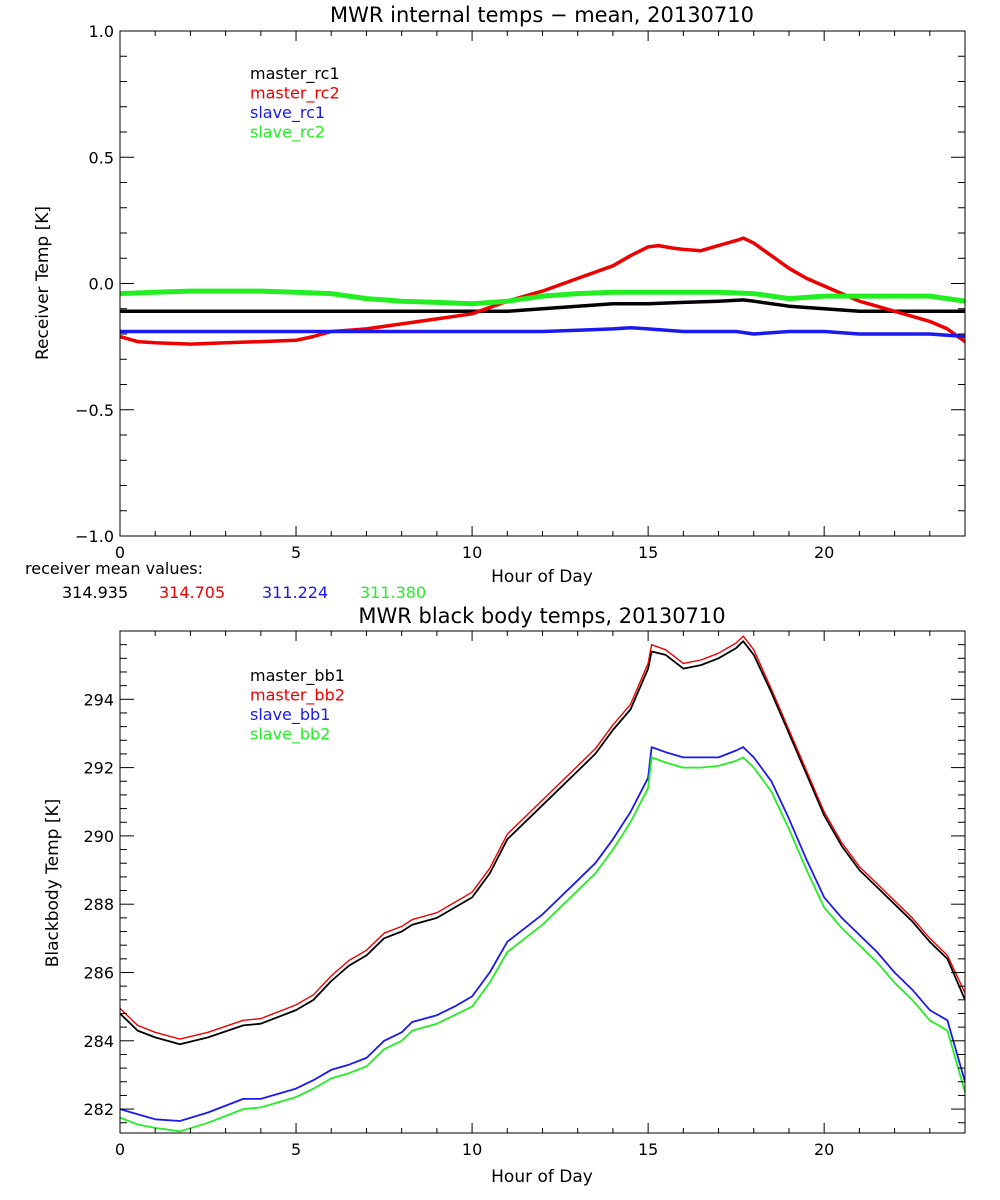 This screenshot has width=1000, height=1200. I want to click on y-tick-label: −1.0, so click(94, 536).